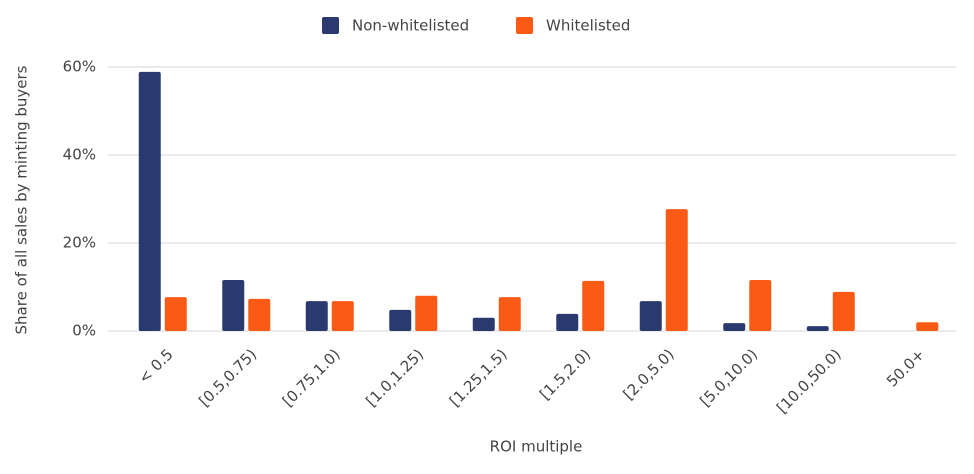 The image size is (974, 474). I want to click on x-tick-label: [1.25,1.5), so click(478, 377).